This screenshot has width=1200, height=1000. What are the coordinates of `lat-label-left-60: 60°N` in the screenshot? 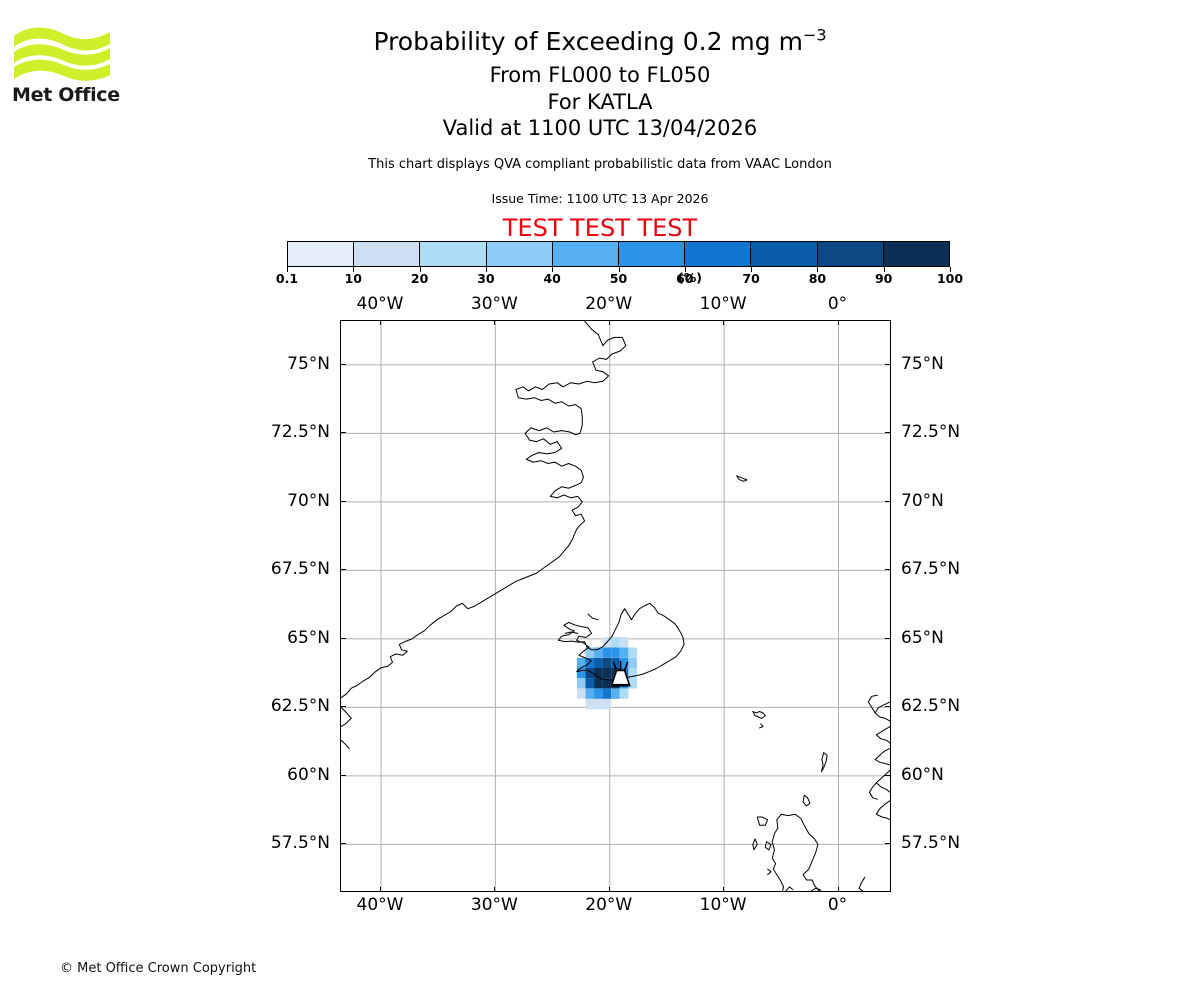 It's located at (308, 774).